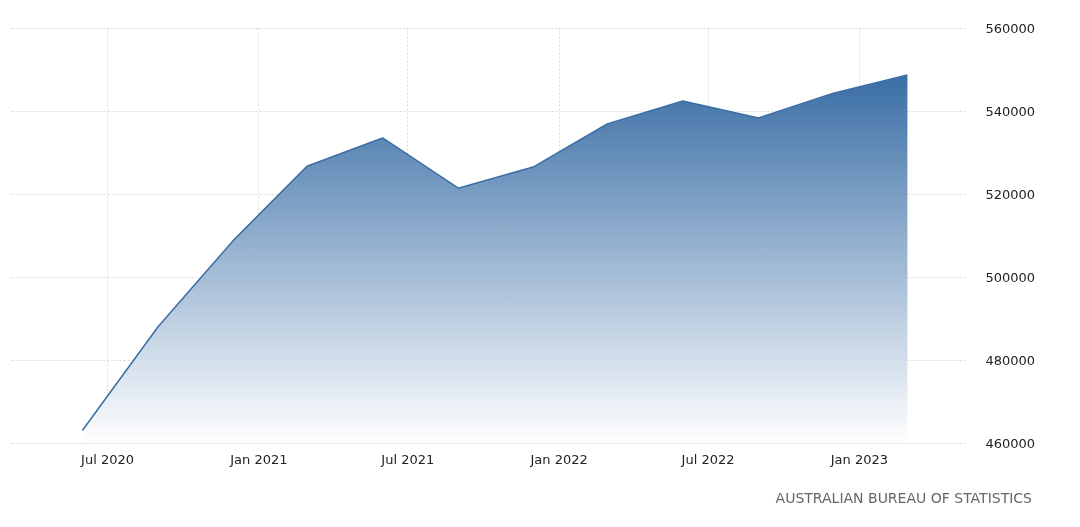 This screenshot has height=527, width=1080. Describe the element at coordinates (1010, 443) in the screenshot. I see `y-tick-label: 460000` at that location.